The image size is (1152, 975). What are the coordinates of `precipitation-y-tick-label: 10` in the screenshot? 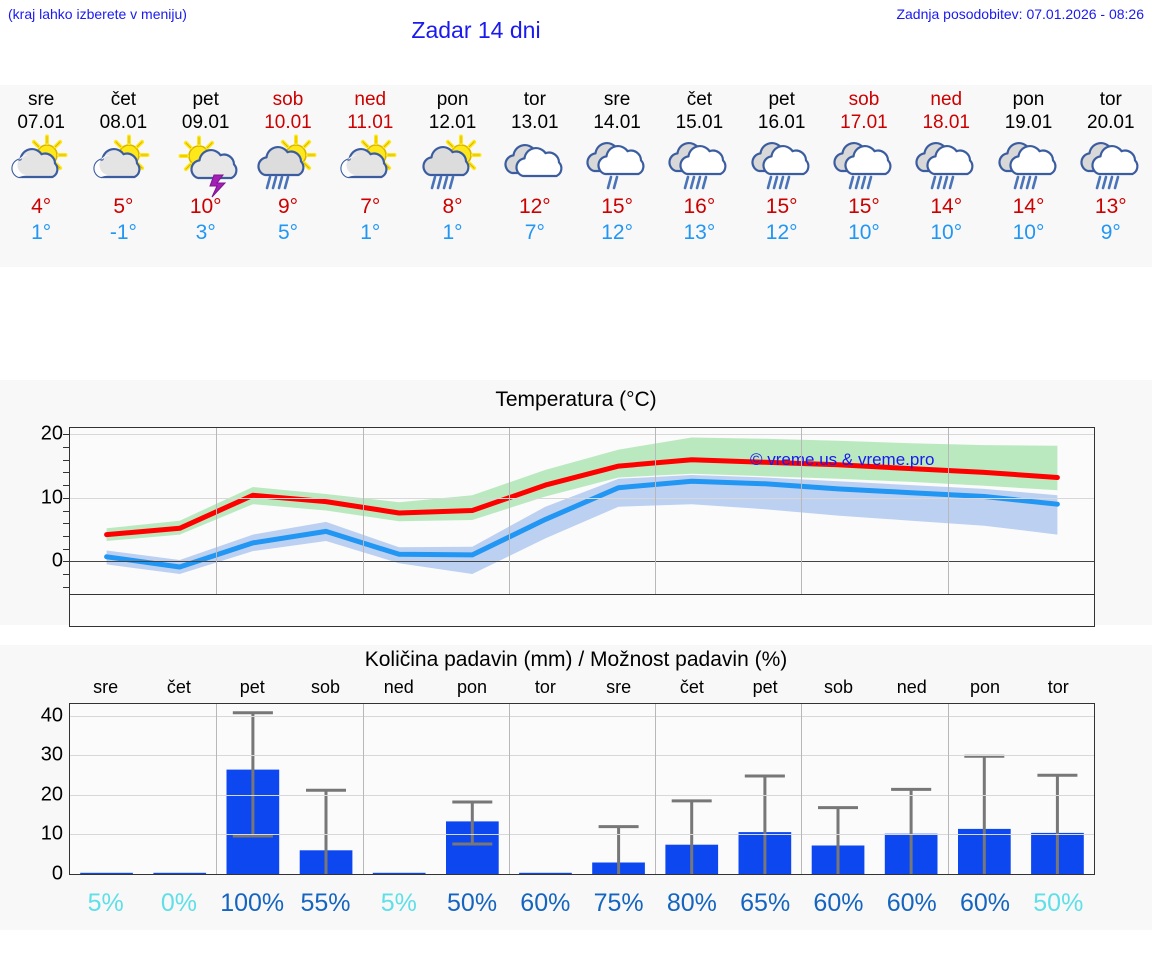 It's located at (51, 833).